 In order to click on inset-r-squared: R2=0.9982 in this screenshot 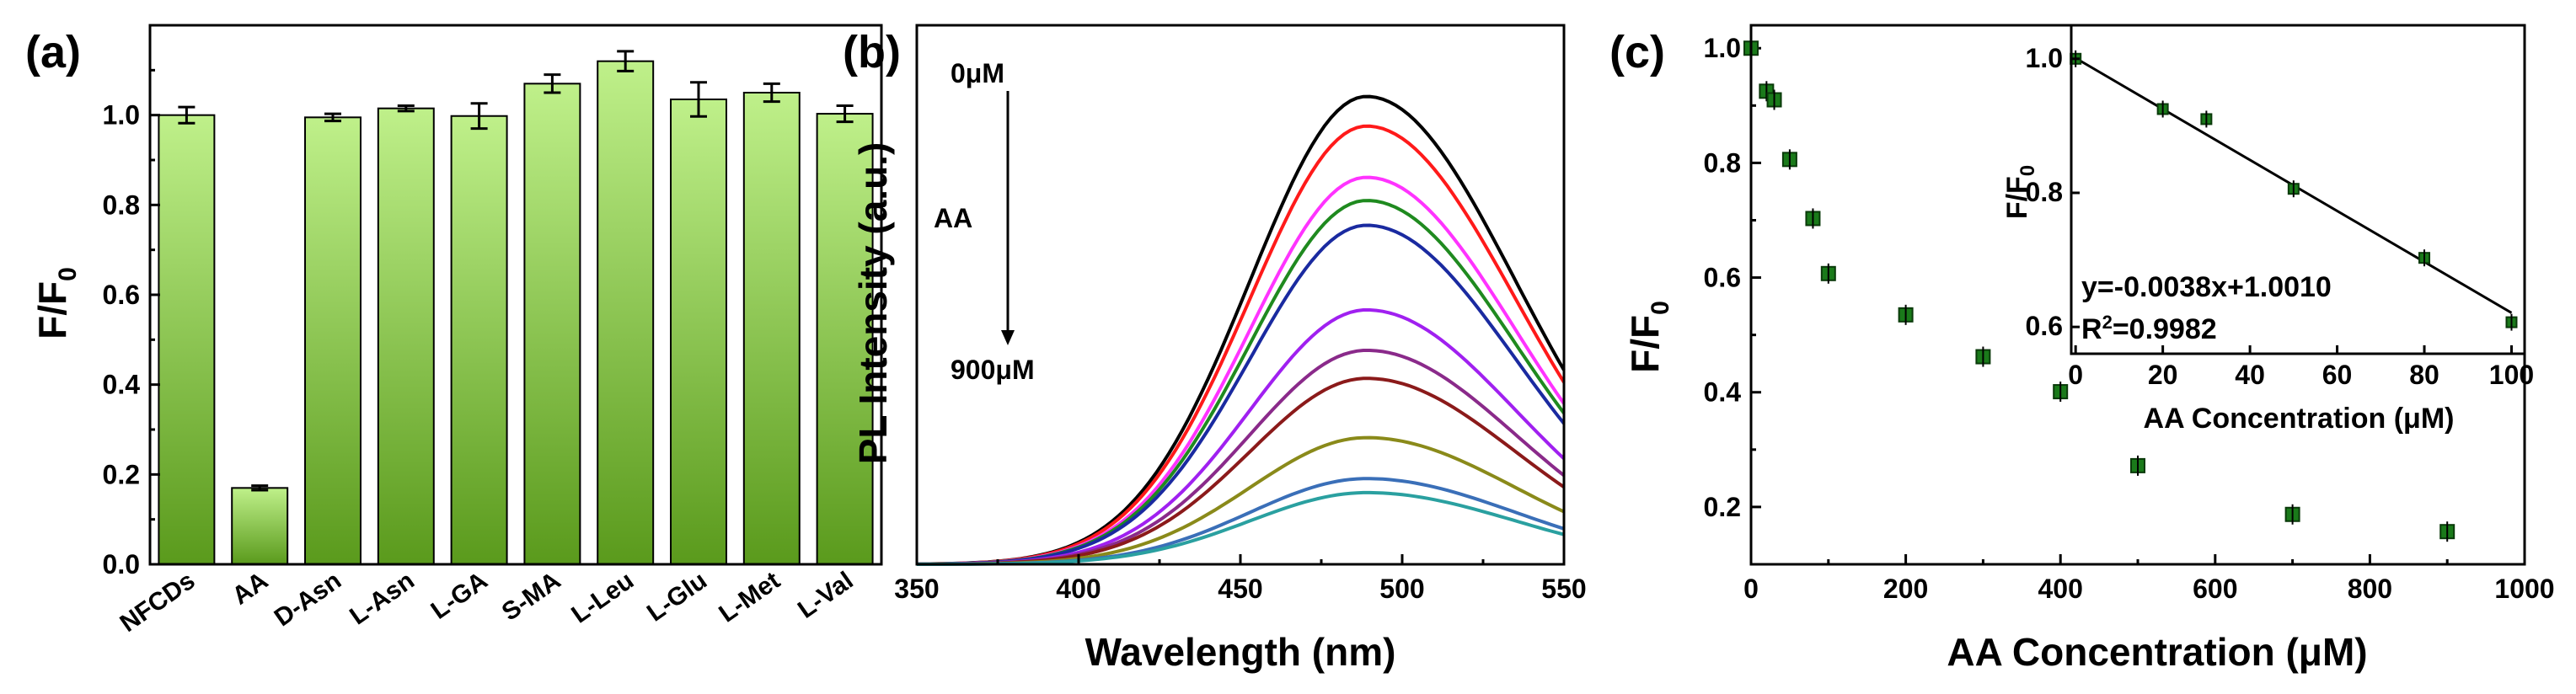, I will do `click(2149, 328)`.